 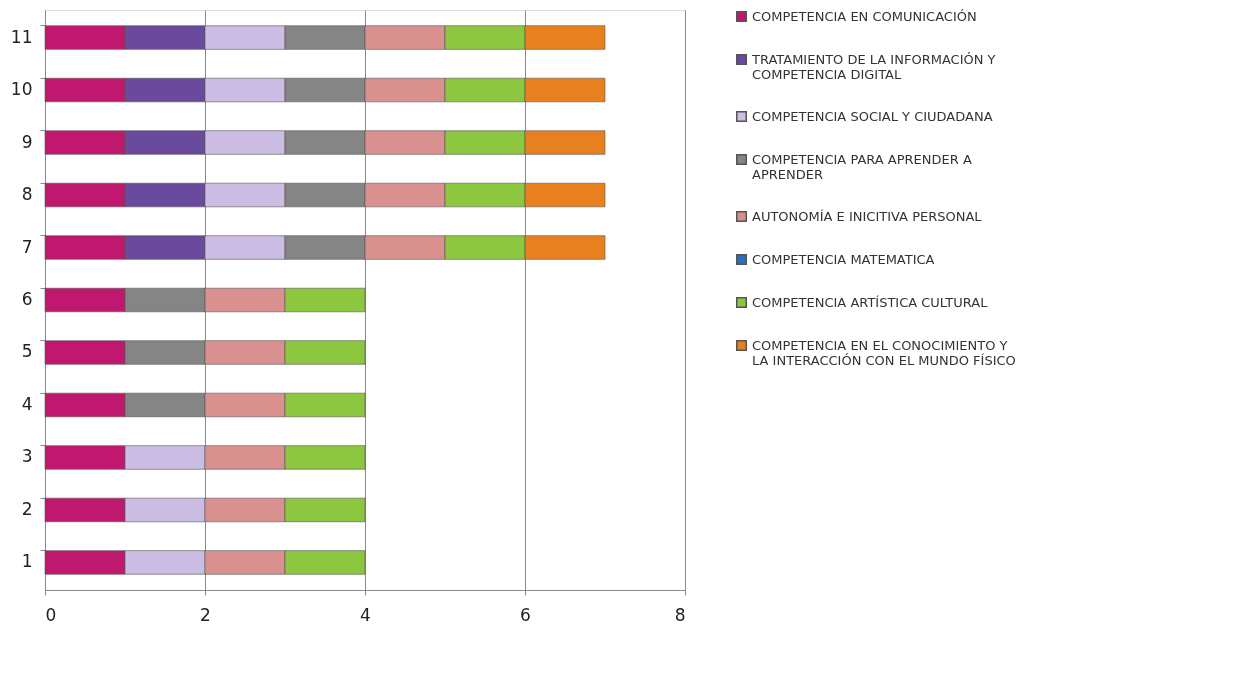 I want to click on x-tick-label: 2, so click(x=205, y=614).